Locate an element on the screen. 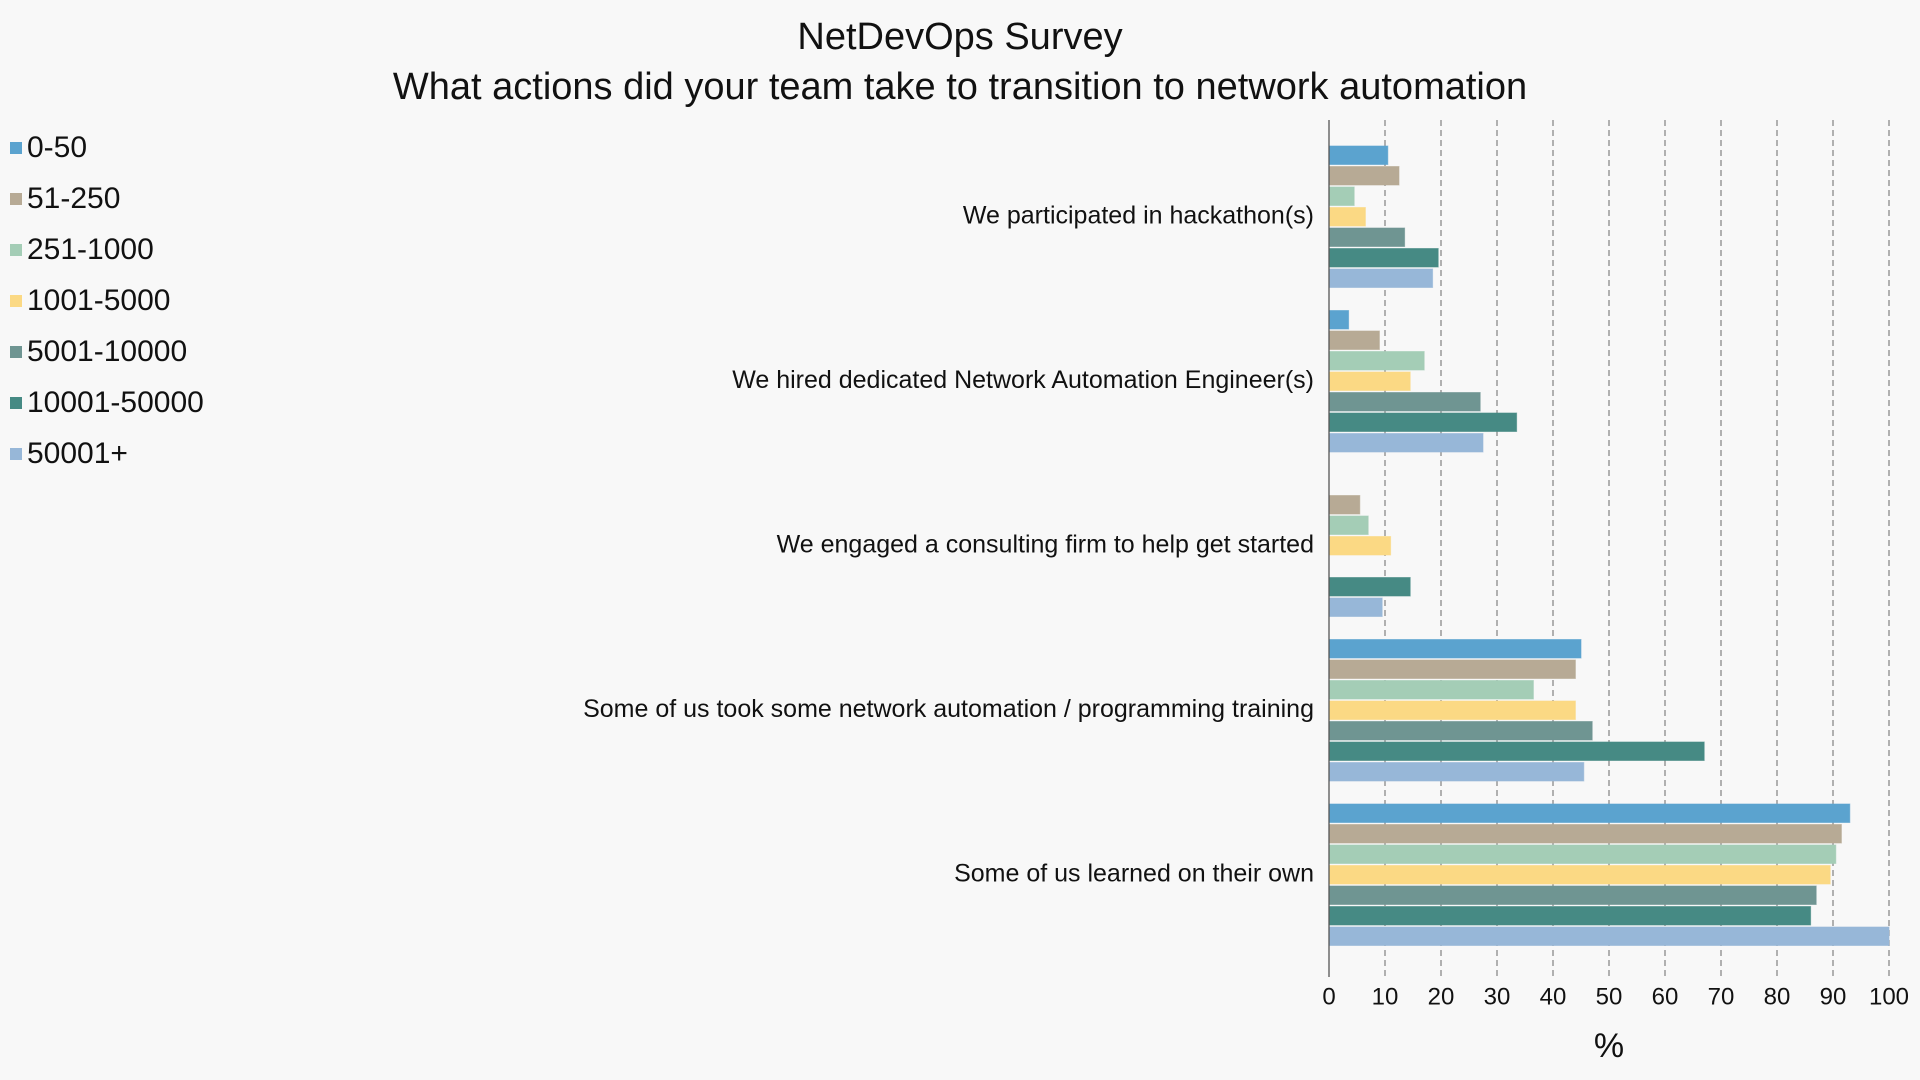 The image size is (1920, 1080). legend-item: 10001-50000 is located at coordinates (107, 402).